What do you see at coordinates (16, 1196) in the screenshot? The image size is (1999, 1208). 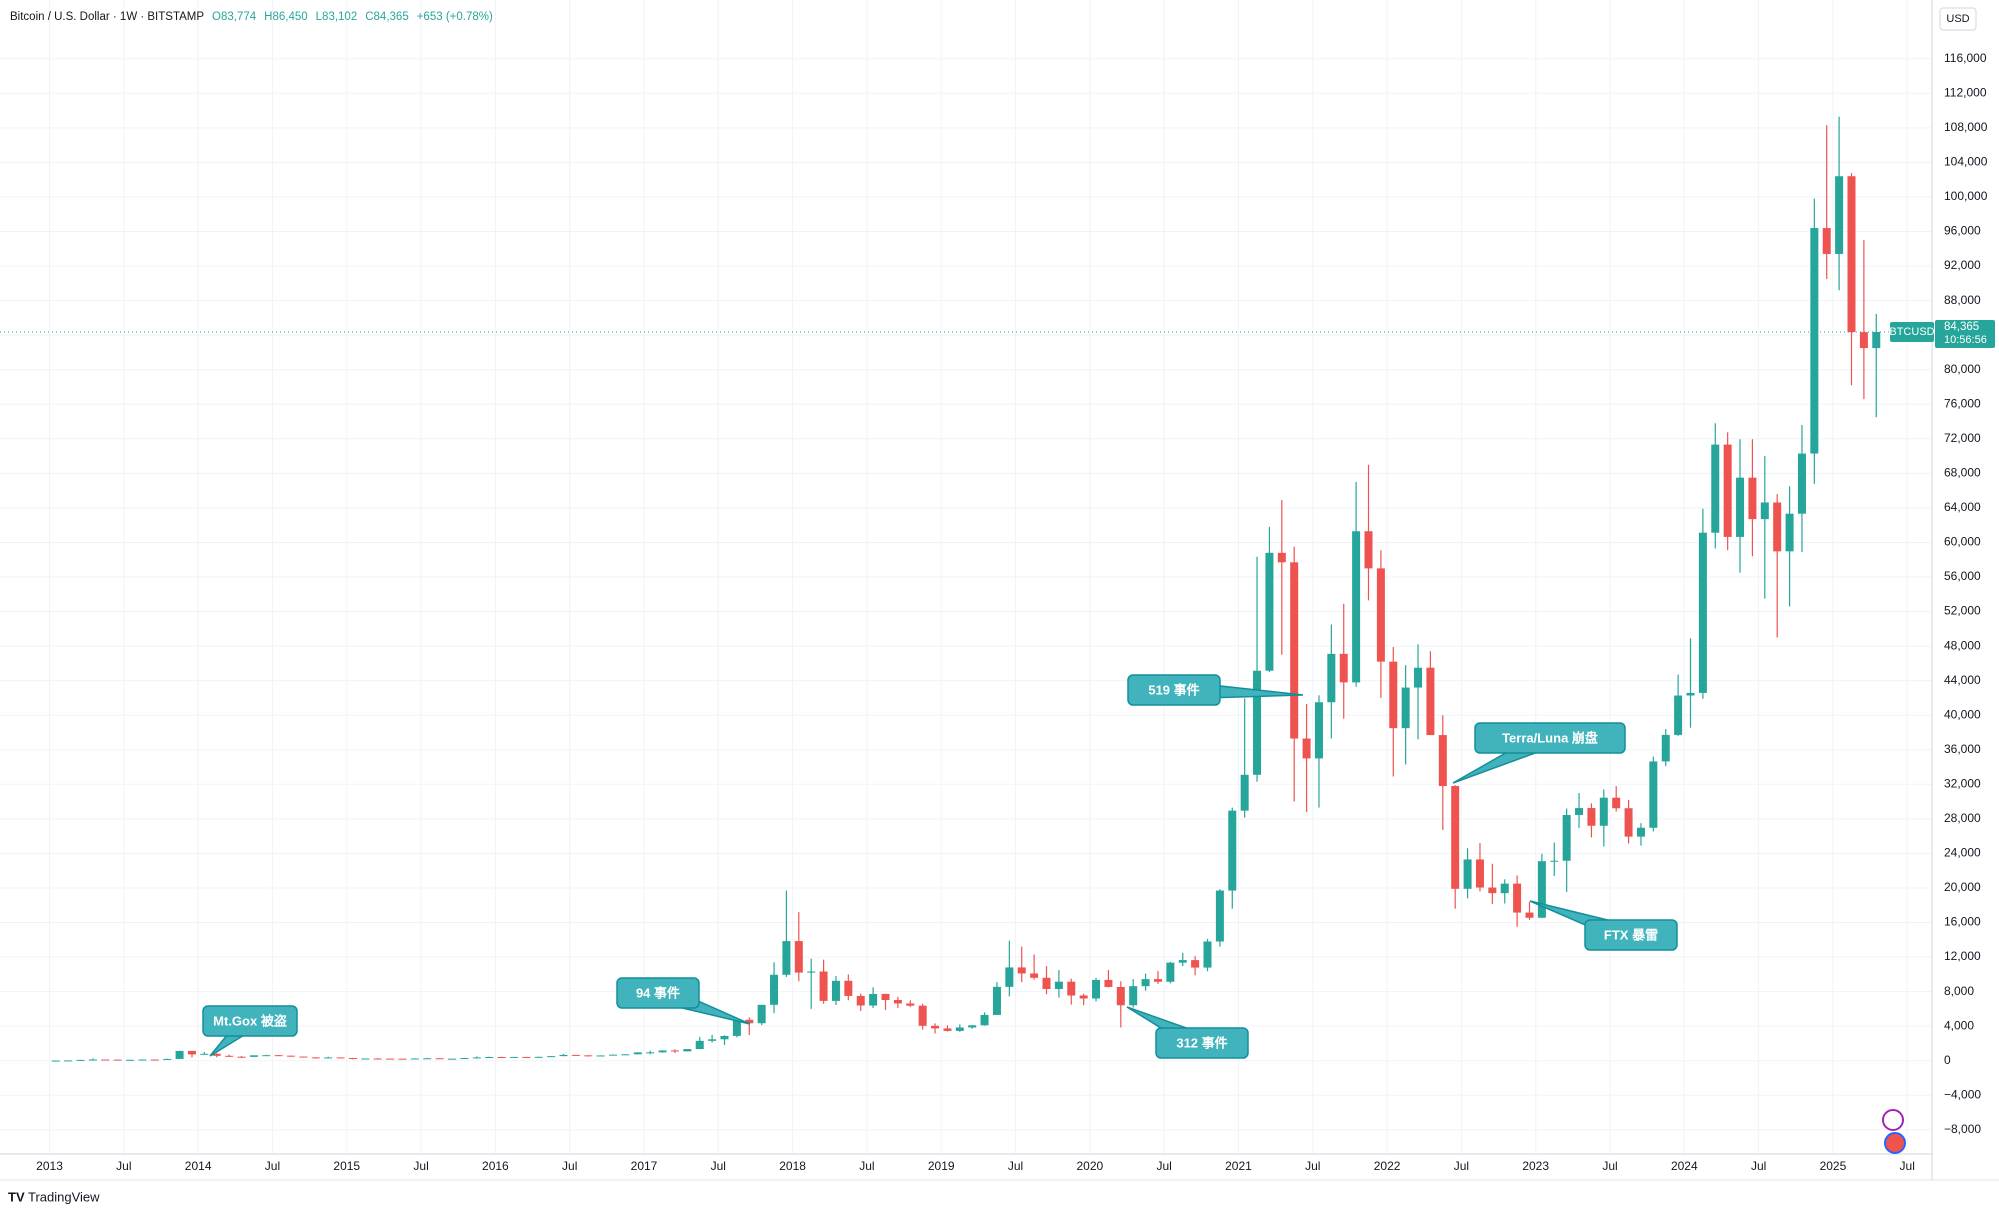 I see `logo-mark: TV` at bounding box center [16, 1196].